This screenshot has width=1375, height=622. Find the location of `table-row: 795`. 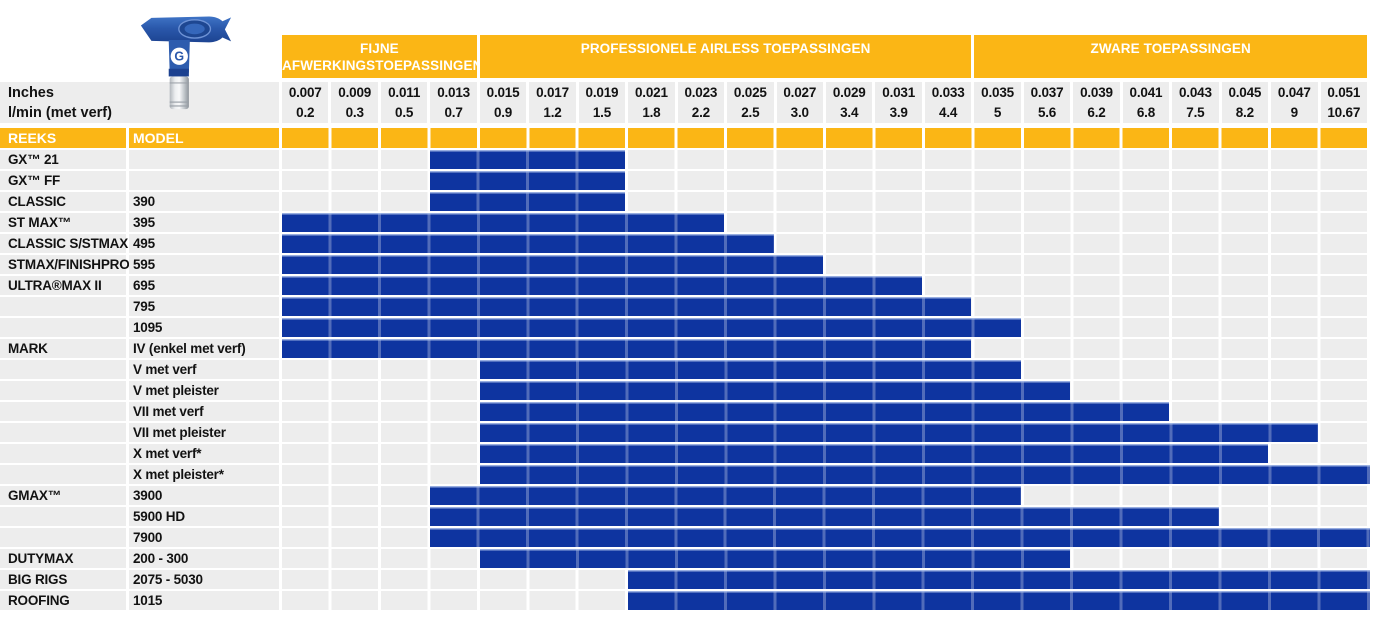

table-row: 795 is located at coordinates (687, 306).